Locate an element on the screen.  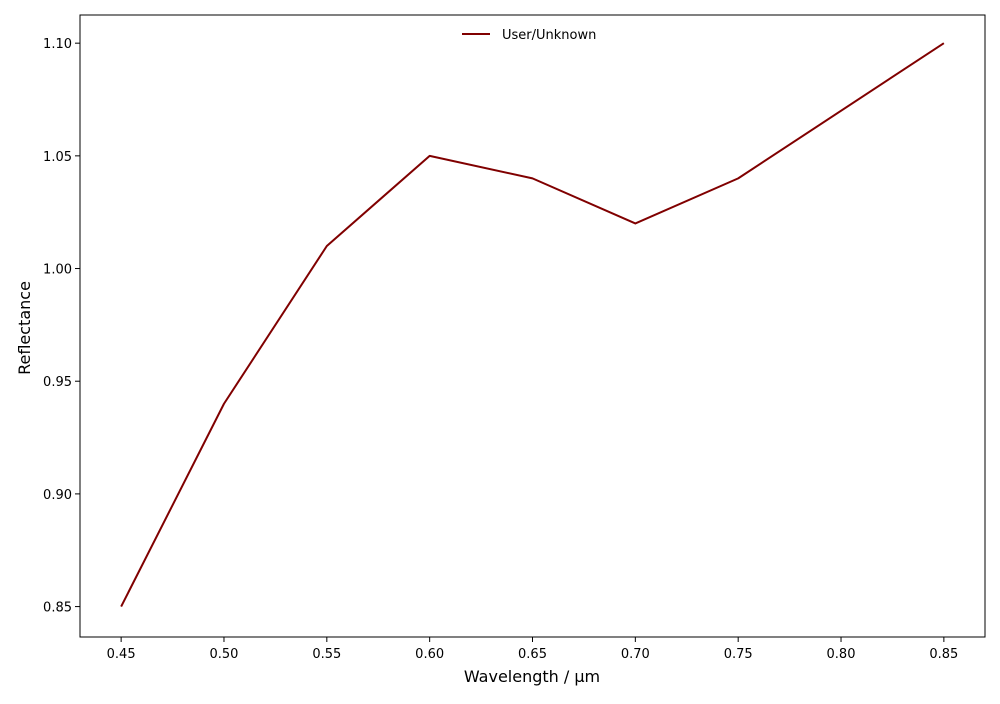
y-tick-label: 1.00 is located at coordinates (57, 270).